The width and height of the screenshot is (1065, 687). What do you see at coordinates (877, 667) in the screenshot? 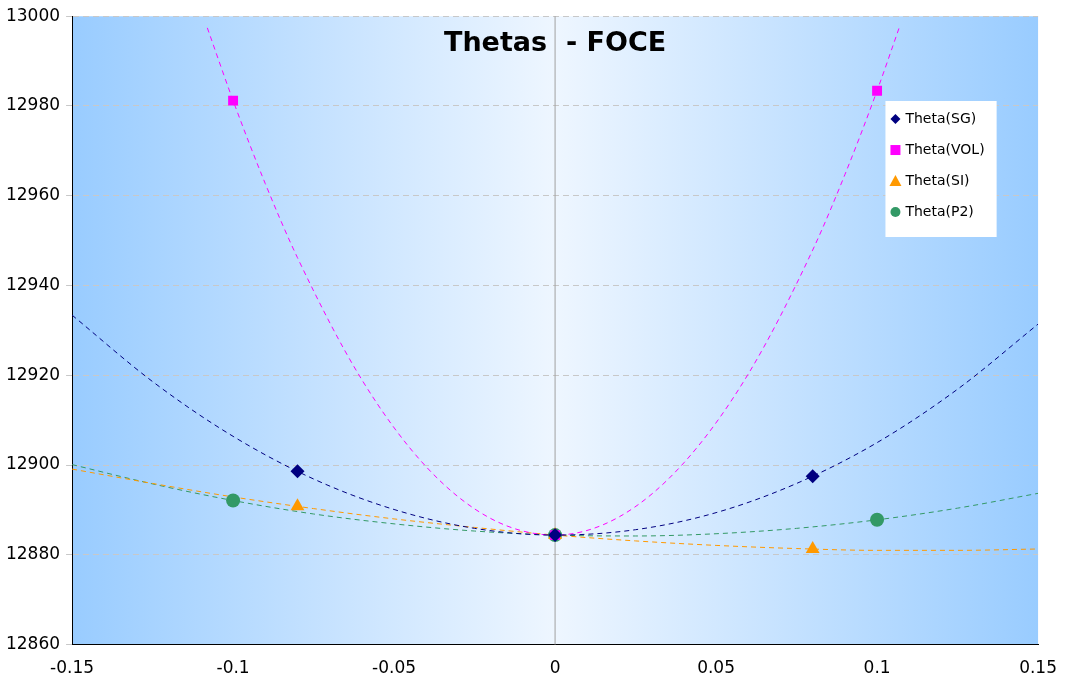
I see `x-tick-label: 0.1` at bounding box center [877, 667].